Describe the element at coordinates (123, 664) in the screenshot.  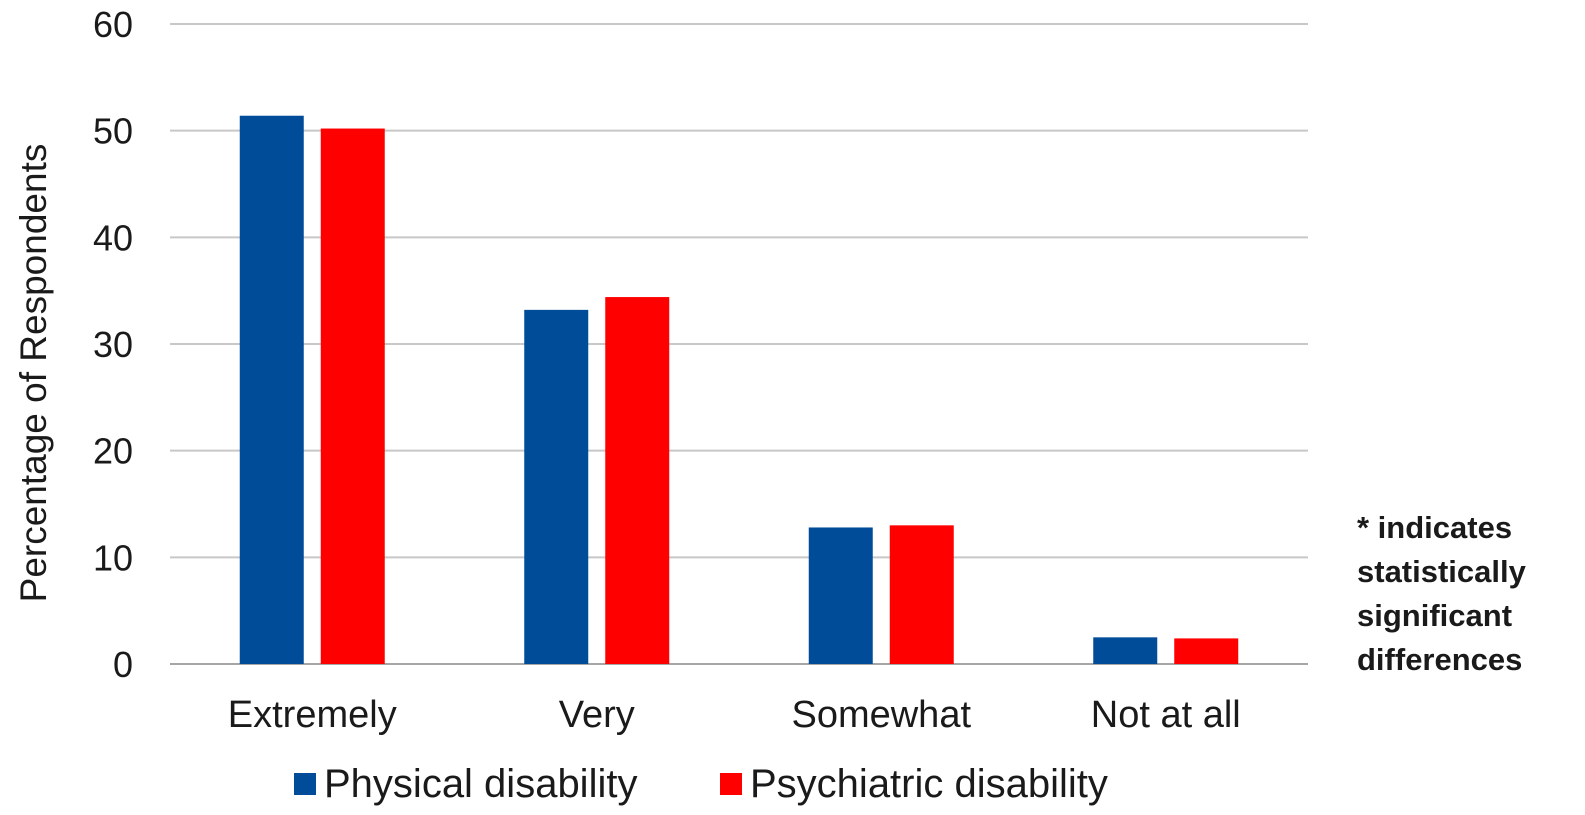
I see `y-tick-label: 0` at that location.